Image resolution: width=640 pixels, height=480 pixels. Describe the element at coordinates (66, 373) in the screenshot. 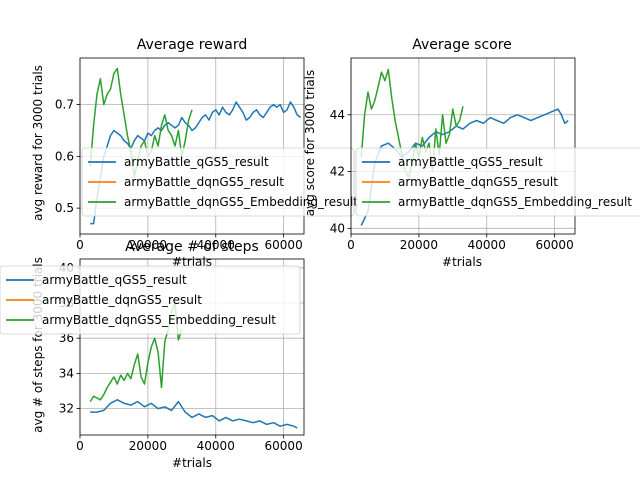

I see `y-tick-label: 34` at that location.